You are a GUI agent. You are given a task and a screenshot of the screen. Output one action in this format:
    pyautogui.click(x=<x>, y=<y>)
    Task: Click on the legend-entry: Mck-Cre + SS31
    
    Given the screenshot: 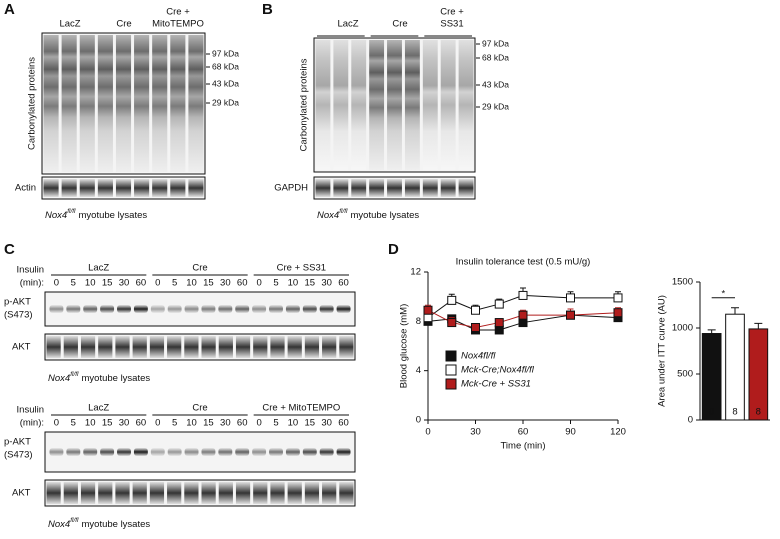 What is the action you would take?
    pyautogui.click(x=496, y=384)
    